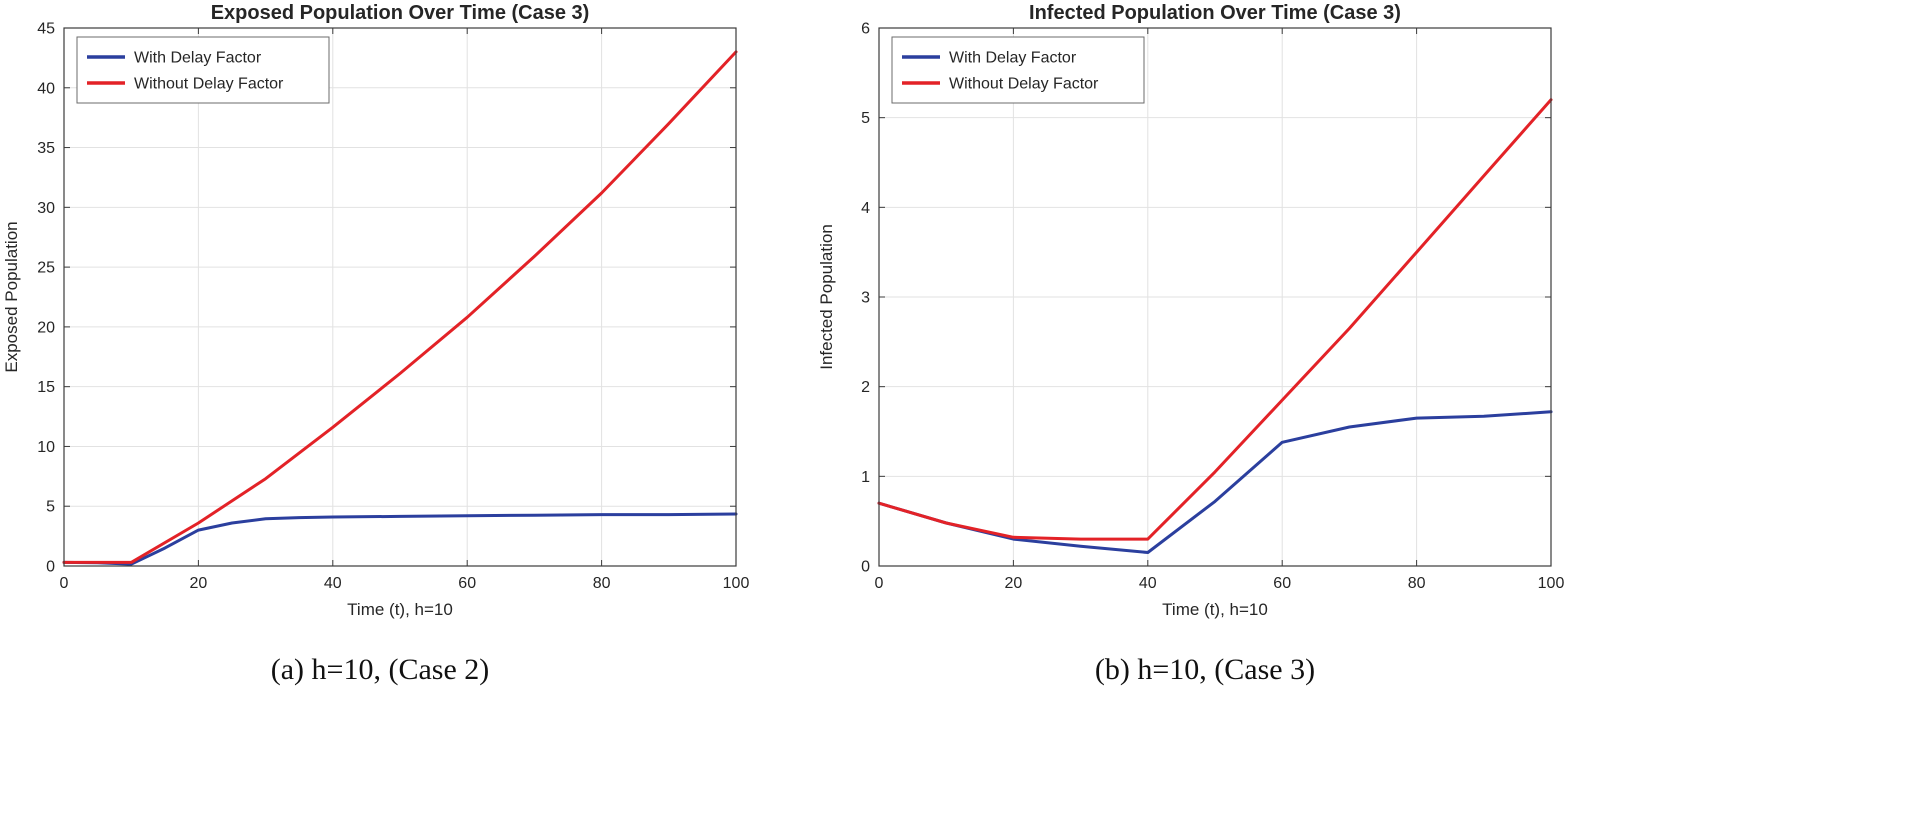 The image size is (1905, 822). What do you see at coordinates (826, 297) in the screenshot?
I see `svg-text: Infected Population` at bounding box center [826, 297].